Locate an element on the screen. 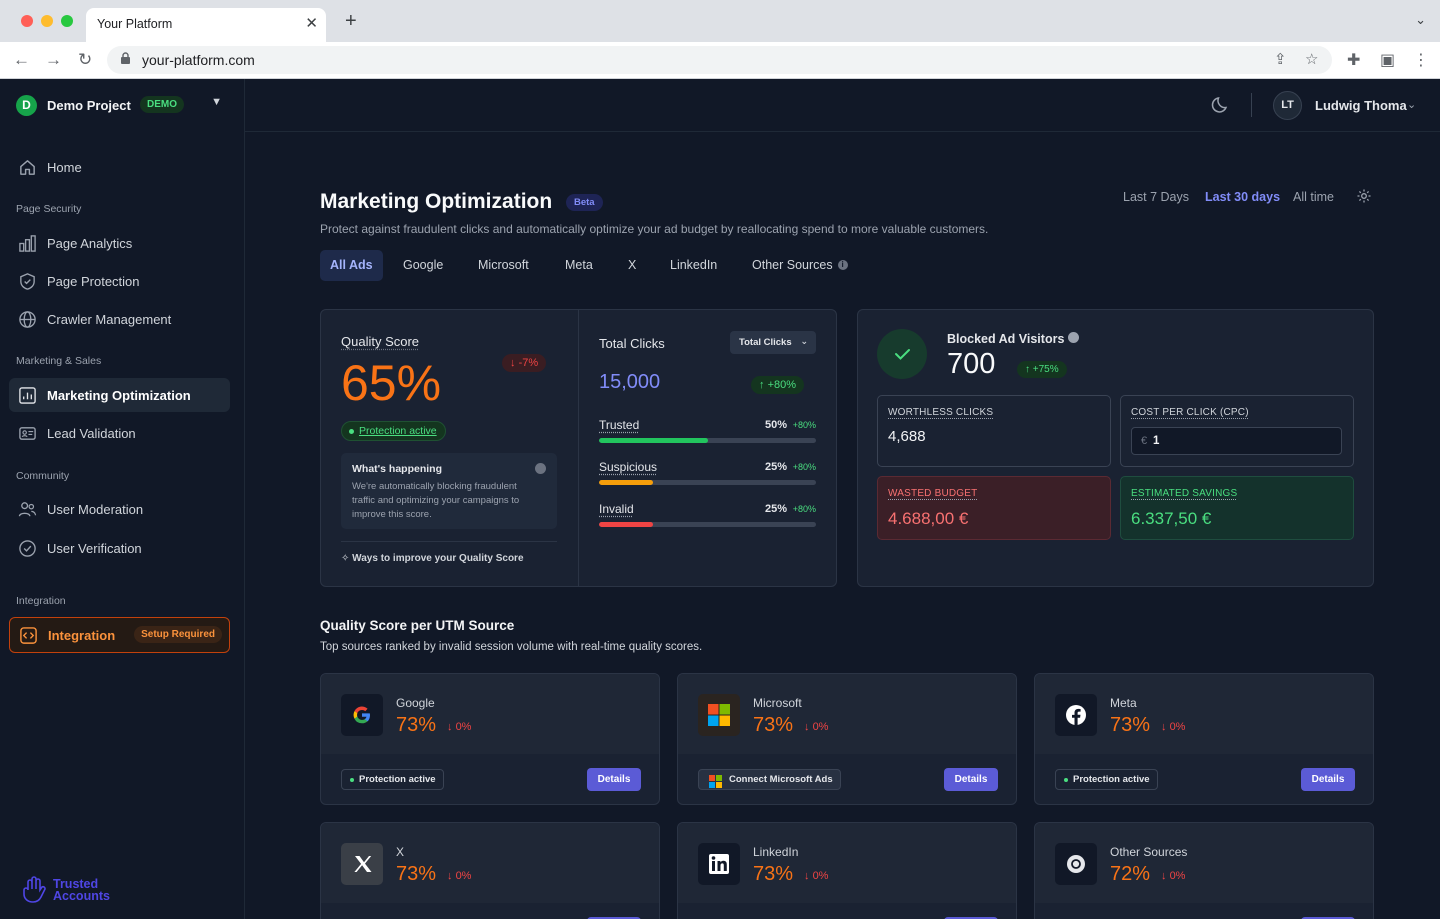 The image size is (1440, 919). sidebar-item-page-protection: Page Protection is located at coordinates (119, 281).